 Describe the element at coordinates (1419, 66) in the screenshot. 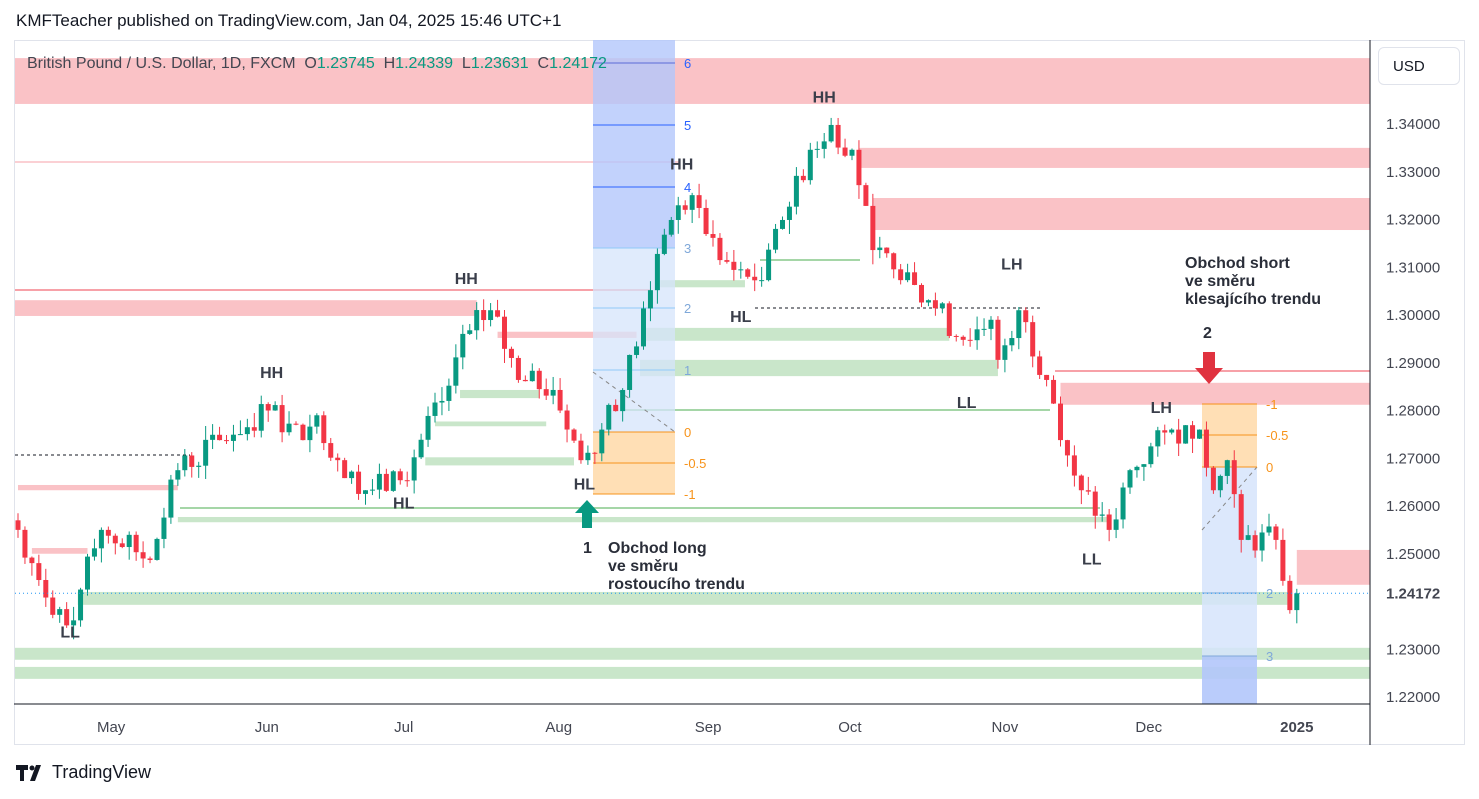

I see `currency-button: USD` at that location.